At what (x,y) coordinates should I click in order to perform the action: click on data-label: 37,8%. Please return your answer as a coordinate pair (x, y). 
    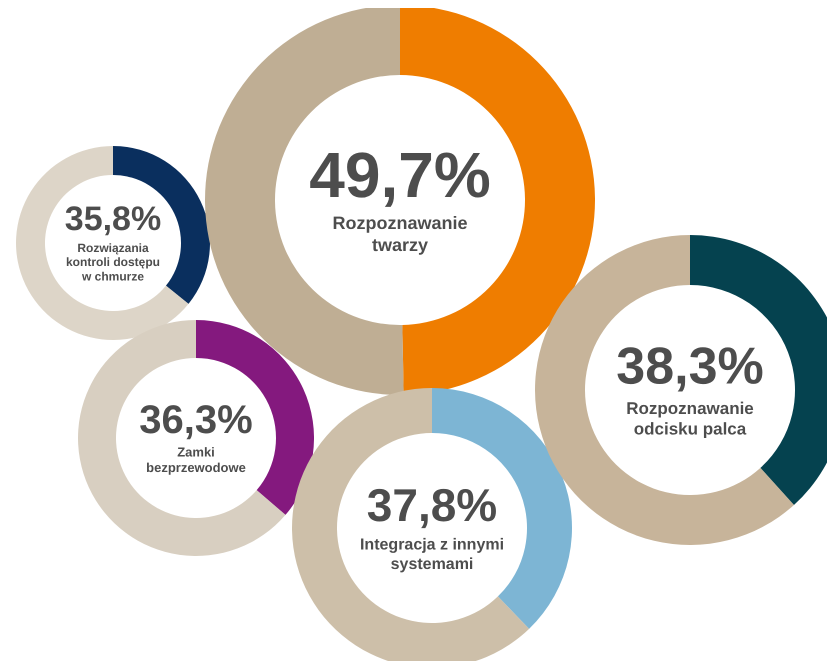
    Looking at the image, I should click on (432, 504).